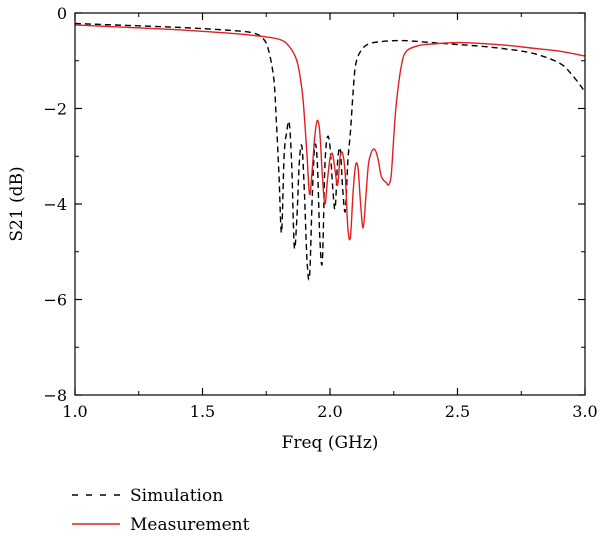 The image size is (600, 544). Describe the element at coordinates (330, 443) in the screenshot. I see `x-axis-title: Freq (GHz)` at that location.